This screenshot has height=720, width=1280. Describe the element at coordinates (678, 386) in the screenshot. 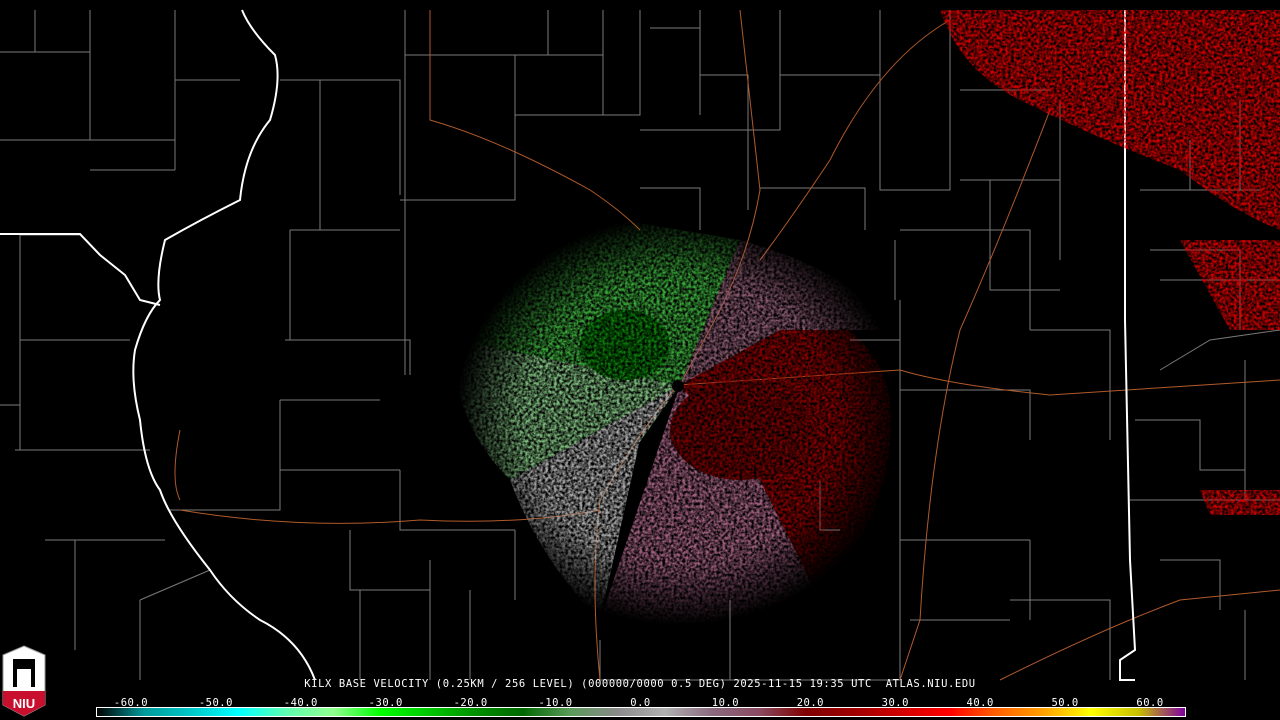

I see `radar-site-marker` at that location.